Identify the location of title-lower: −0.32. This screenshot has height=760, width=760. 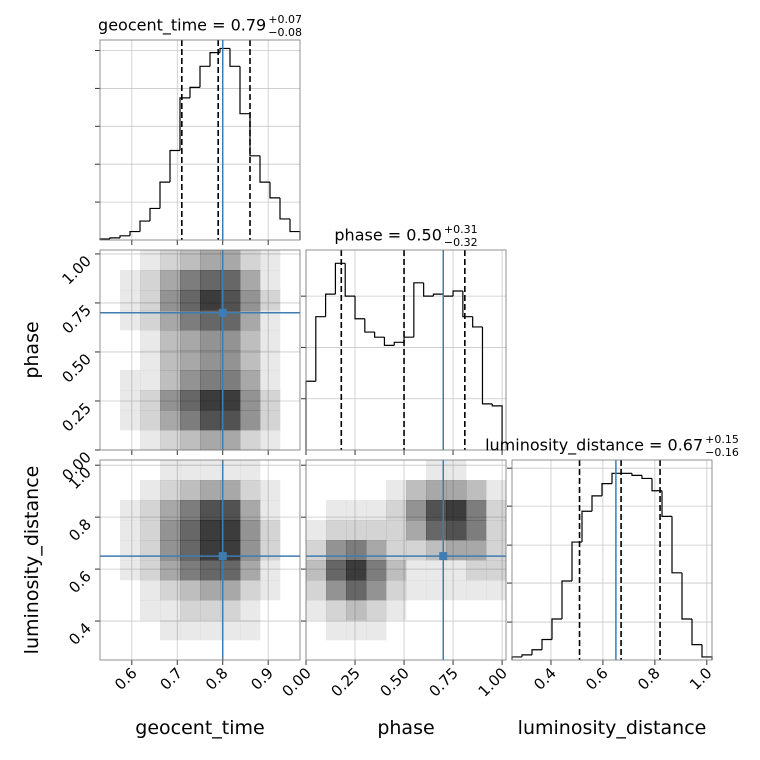
(461, 242).